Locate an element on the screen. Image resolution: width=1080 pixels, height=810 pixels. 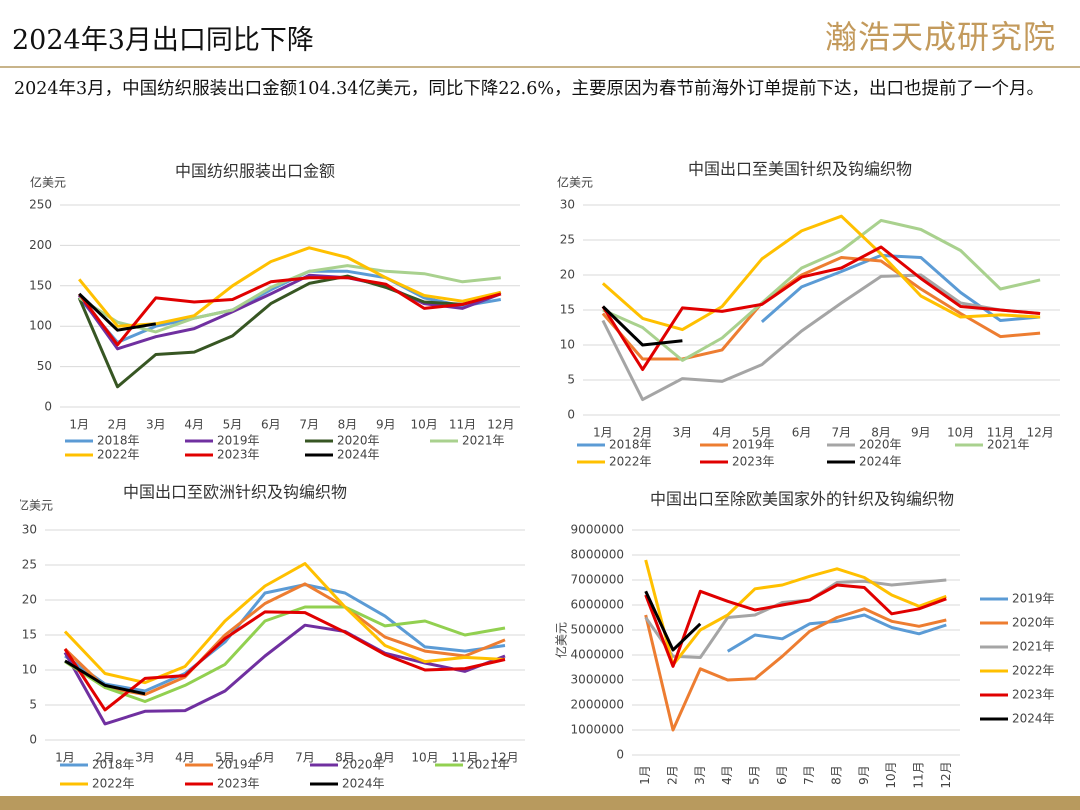
x-tick-label: 4月 is located at coordinates (194, 425).